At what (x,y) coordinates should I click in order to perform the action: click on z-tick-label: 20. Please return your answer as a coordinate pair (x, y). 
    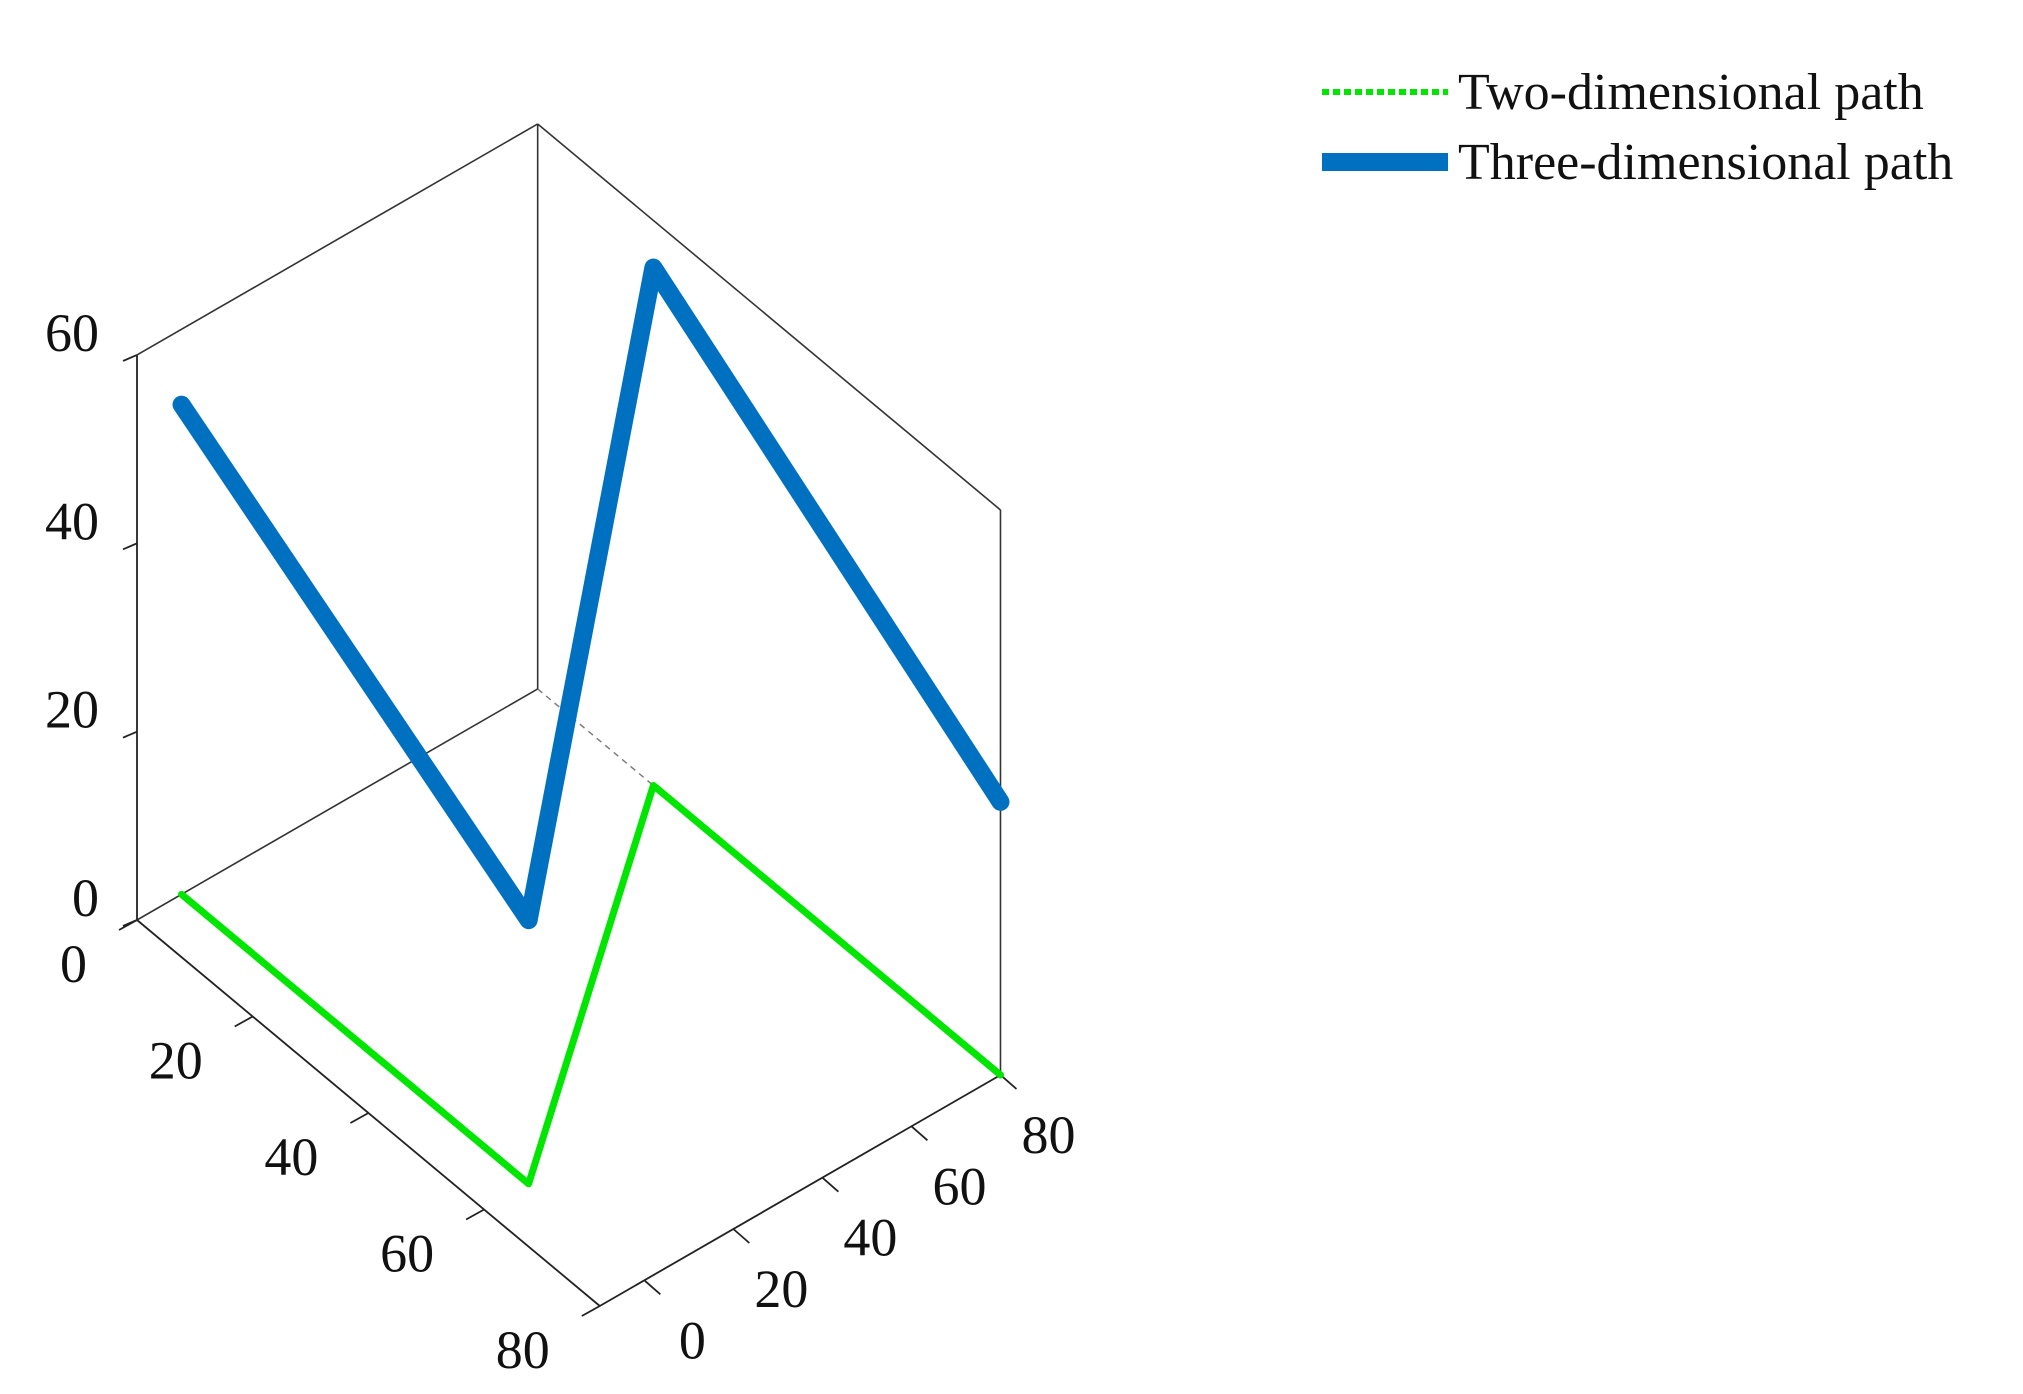
    Looking at the image, I should click on (72, 710).